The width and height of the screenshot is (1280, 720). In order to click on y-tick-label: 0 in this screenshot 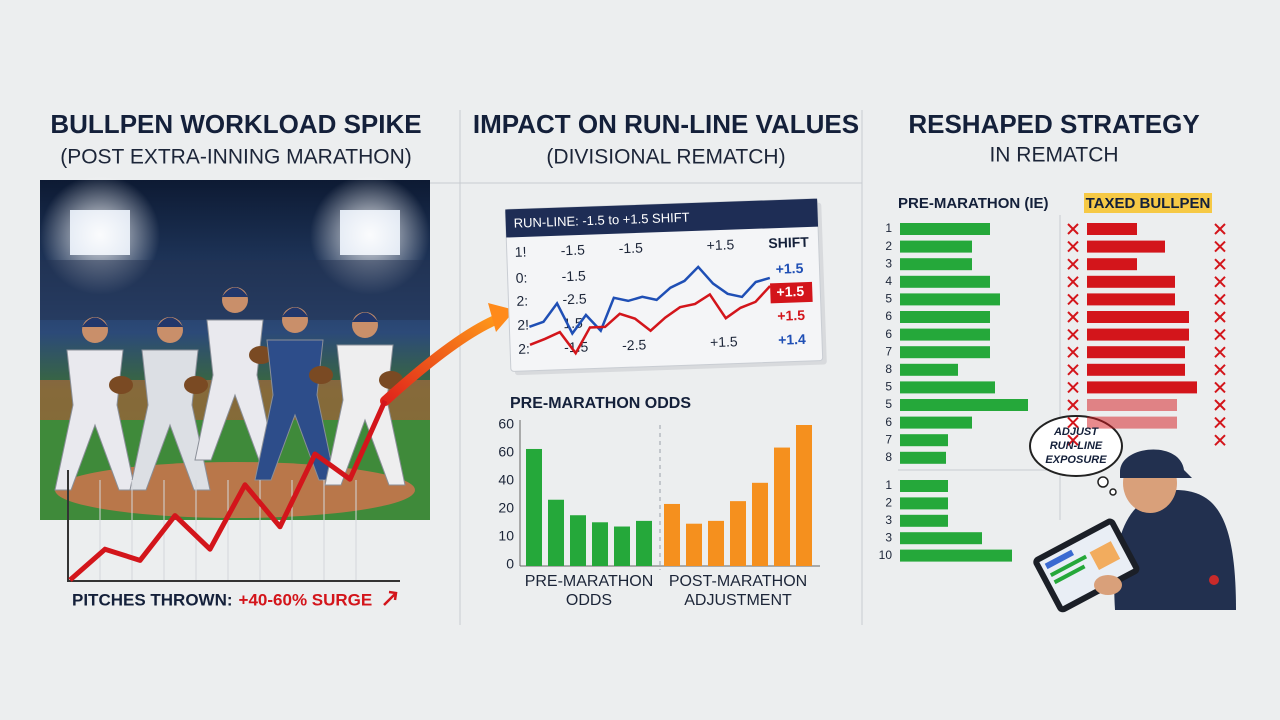, I will do `click(510, 564)`.